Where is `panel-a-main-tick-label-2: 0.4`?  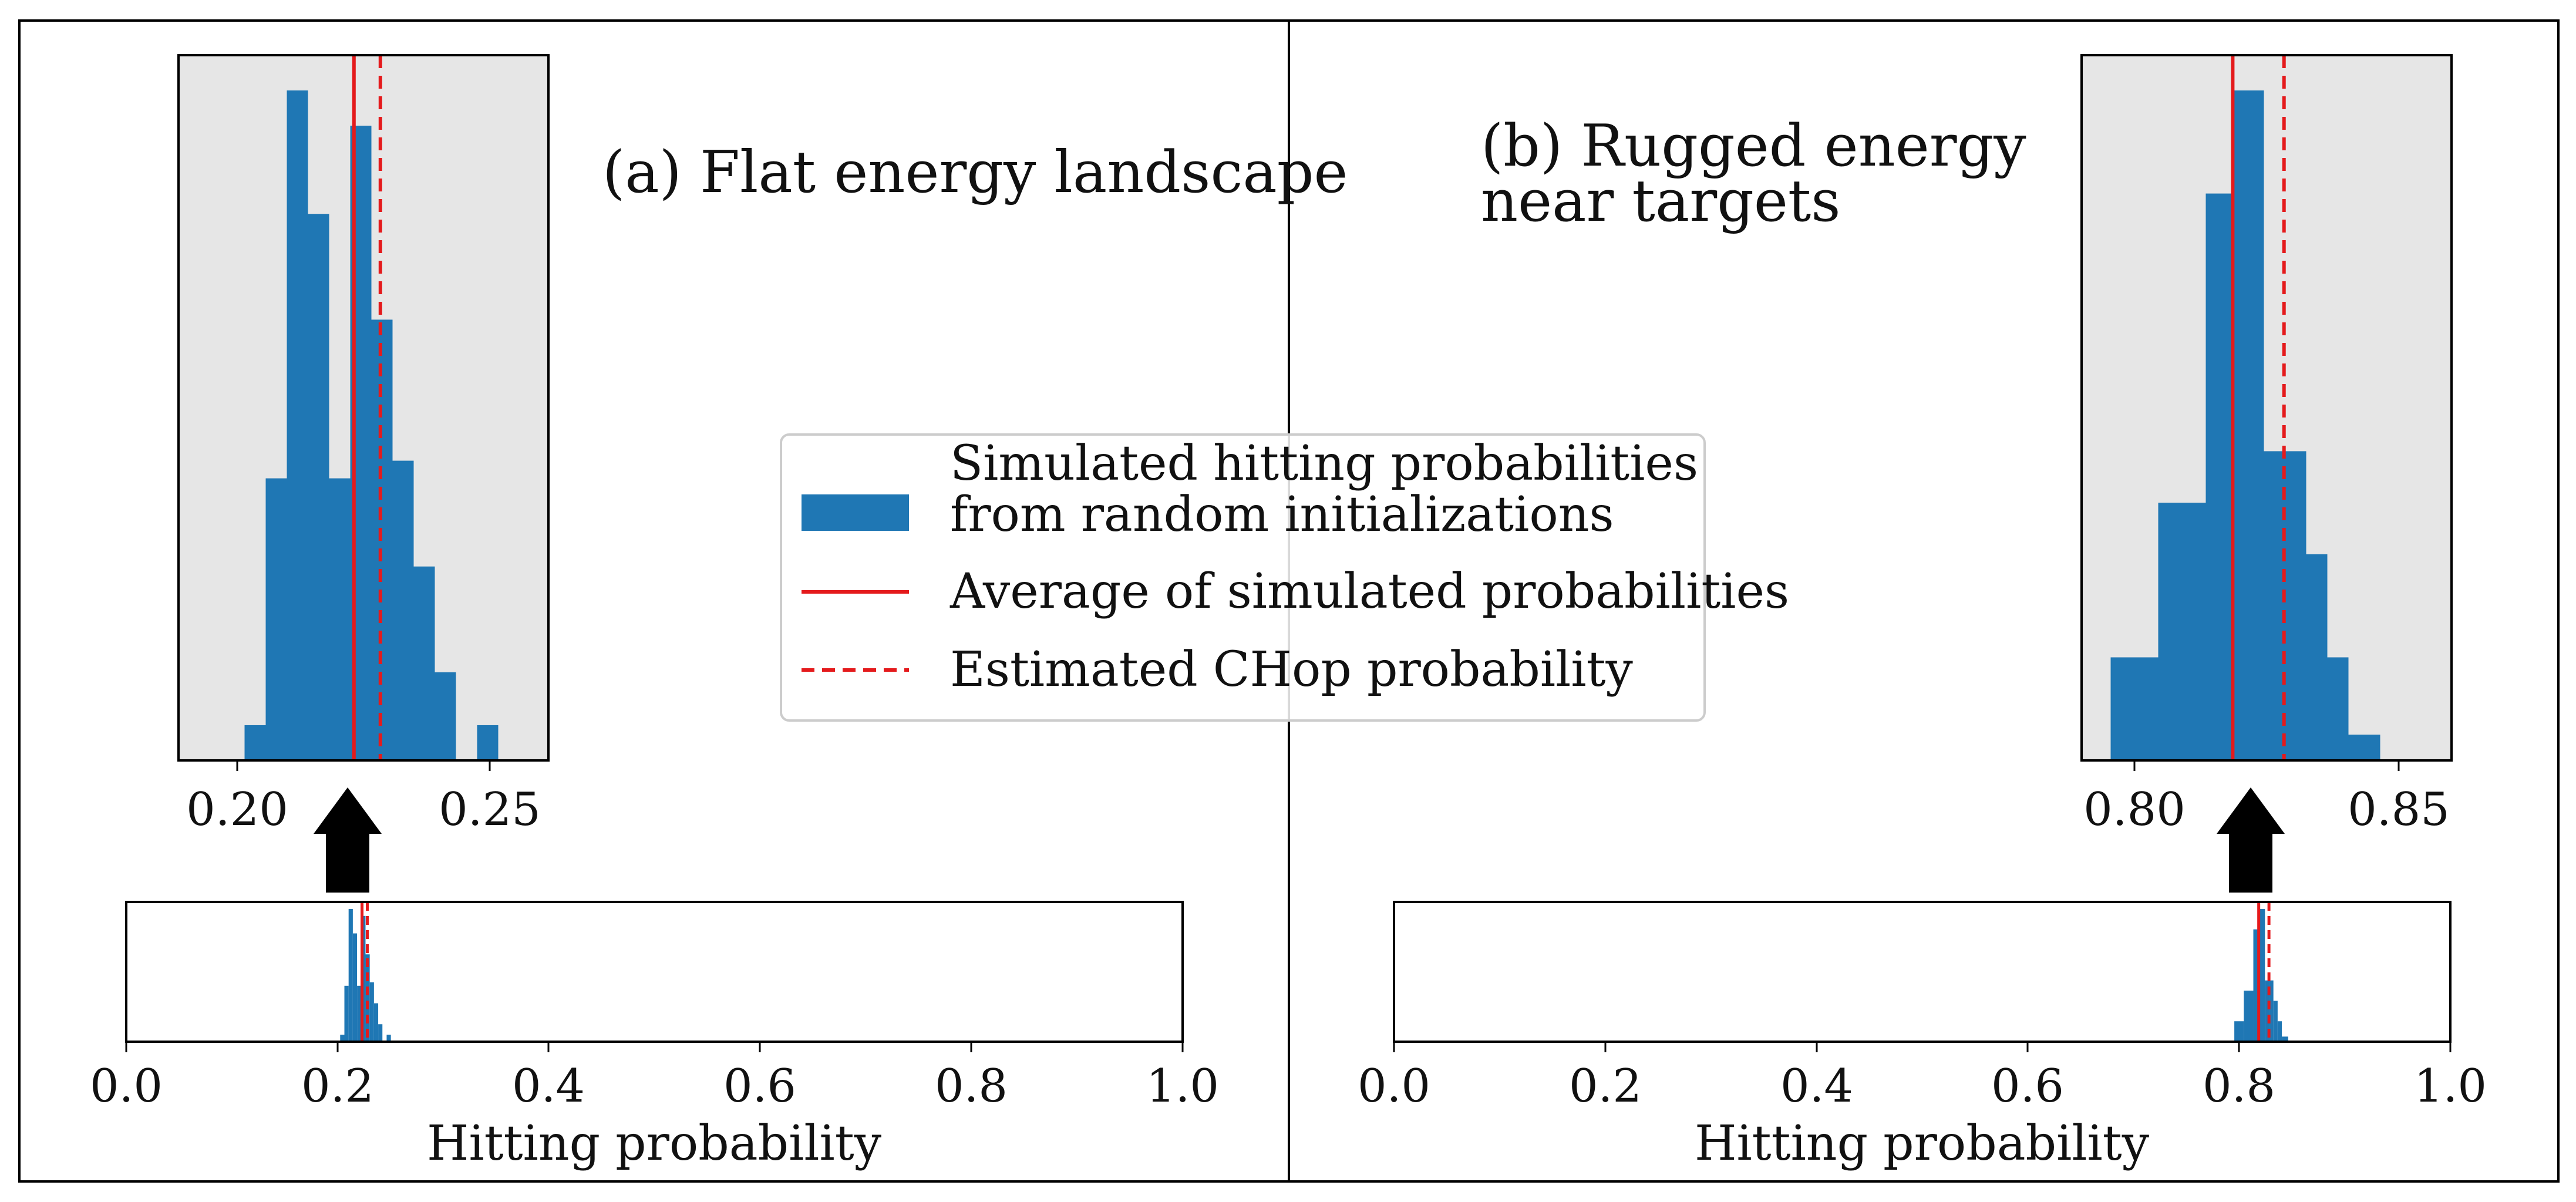 panel-a-main-tick-label-2: 0.4 is located at coordinates (548, 1086).